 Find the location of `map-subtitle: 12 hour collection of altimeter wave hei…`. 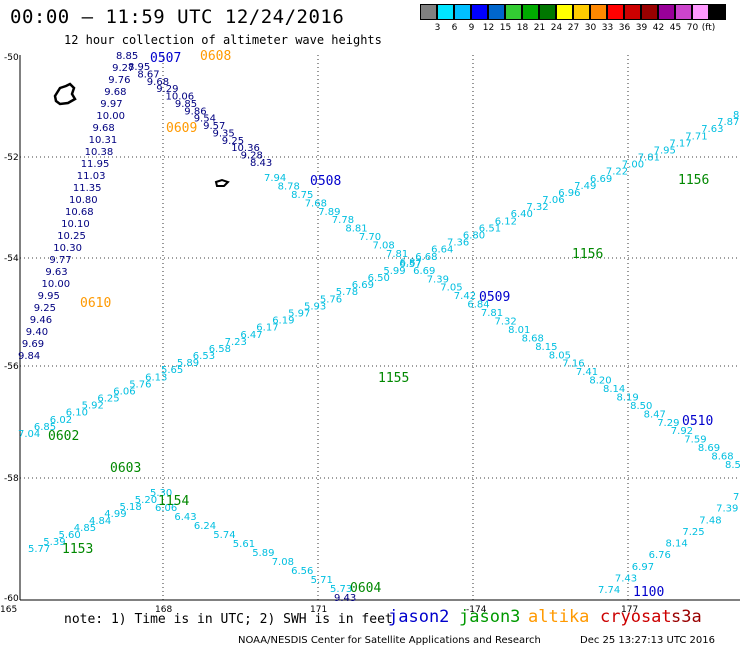

map-subtitle: 12 hour collection of altimeter wave hei… is located at coordinates (223, 40).